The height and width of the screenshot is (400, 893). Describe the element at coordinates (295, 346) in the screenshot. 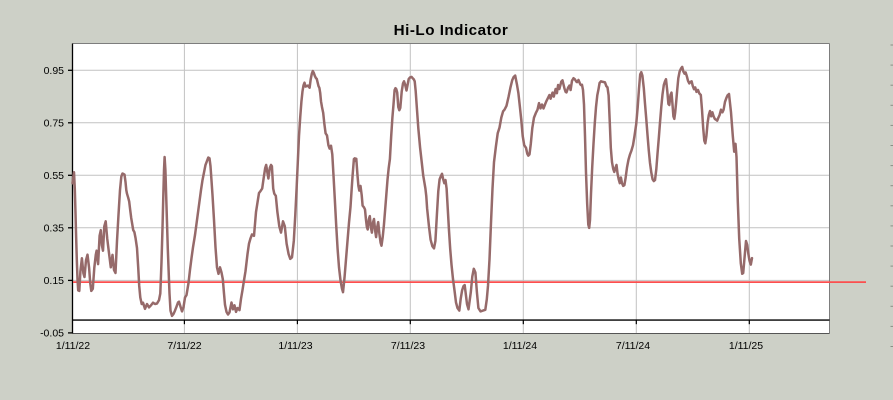

I see `svg-text: 1/11/23` at that location.